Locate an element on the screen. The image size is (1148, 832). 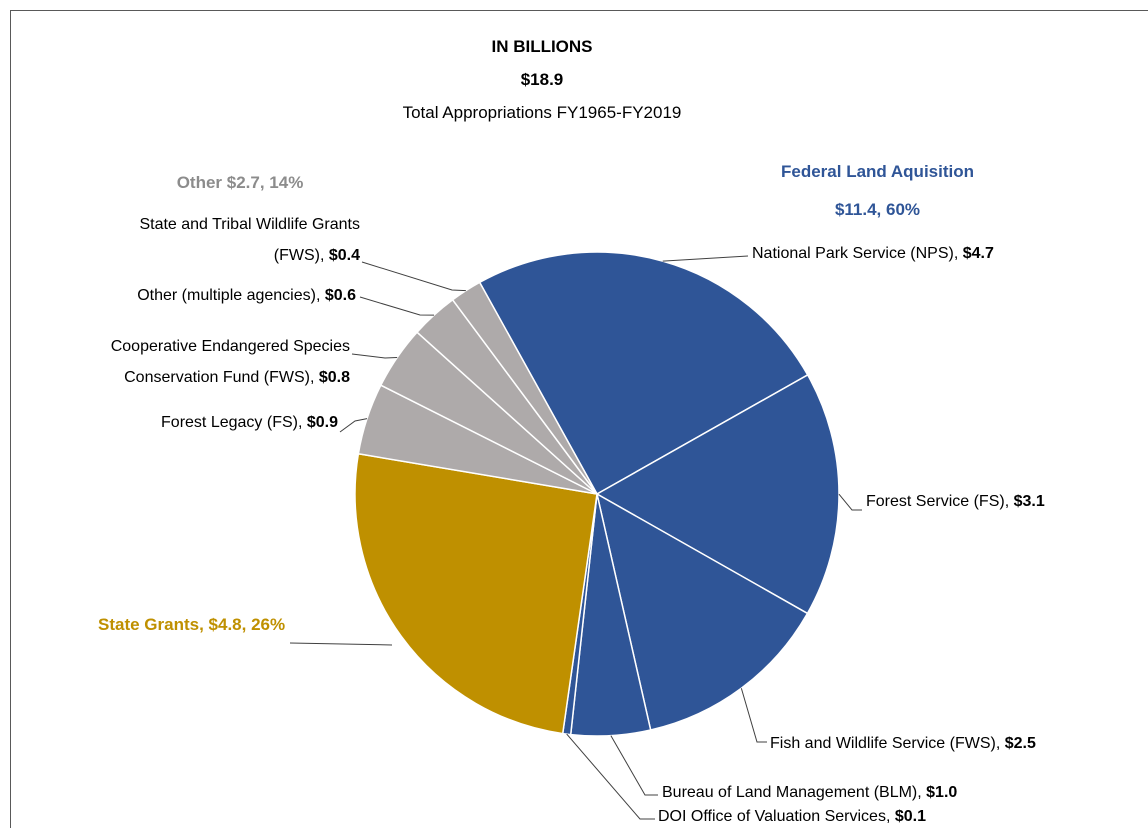
subtitle: Total Appropriations FY1965-FY2019 is located at coordinates (542, 113).